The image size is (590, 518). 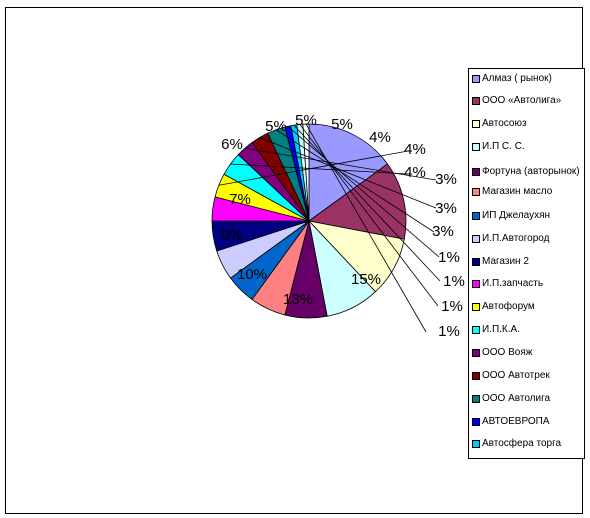 What do you see at coordinates (306, 120) in the screenshot?
I see `slice-label-8: 5%` at bounding box center [306, 120].